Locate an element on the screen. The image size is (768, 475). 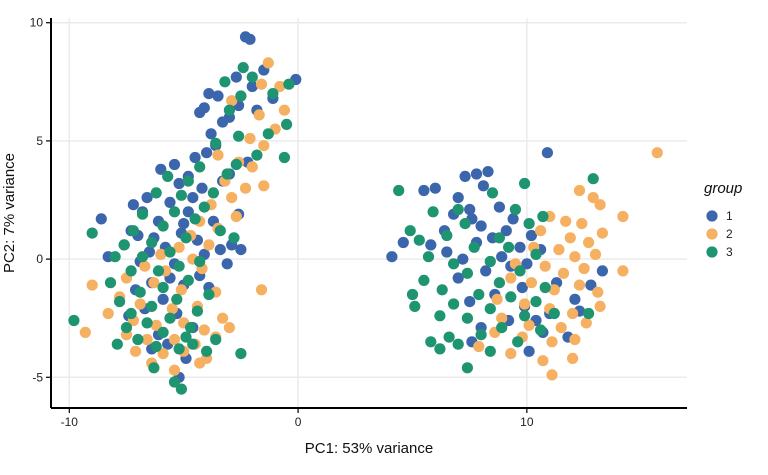
legend-label-3: 3 is located at coordinates (729, 252).